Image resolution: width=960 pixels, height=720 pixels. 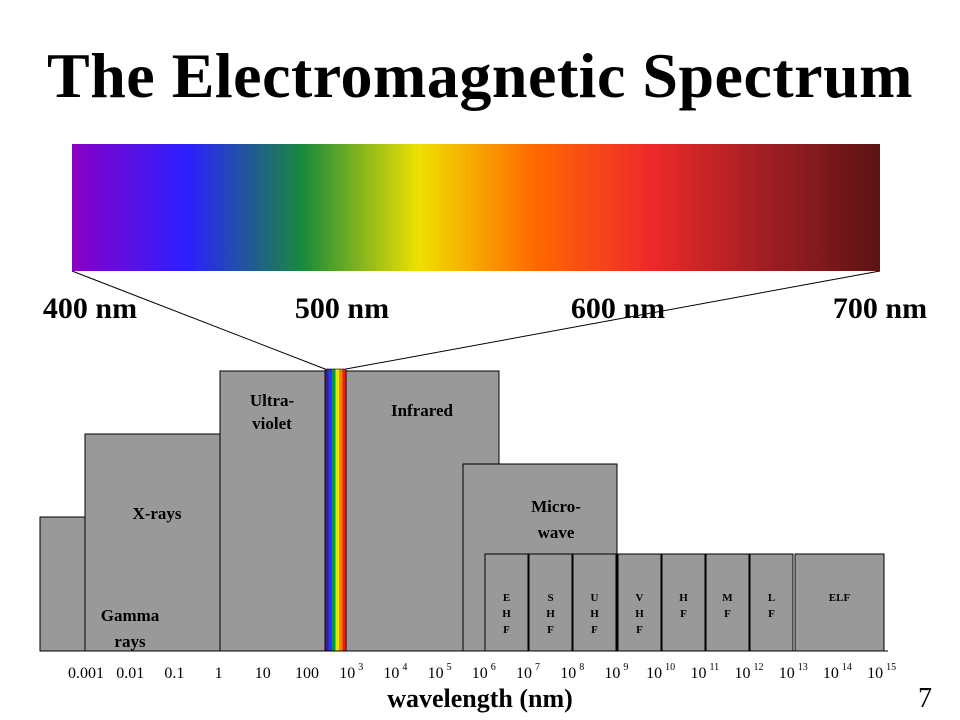 I want to click on radio-band-label-mf-2: F, so click(x=727, y=614).